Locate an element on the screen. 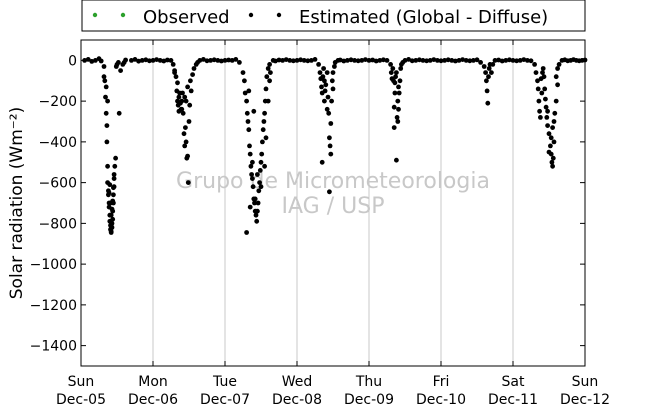 Image resolution: width=650 pixels, height=413 pixels. x-tick-label-date: Dec-07 is located at coordinates (225, 400).